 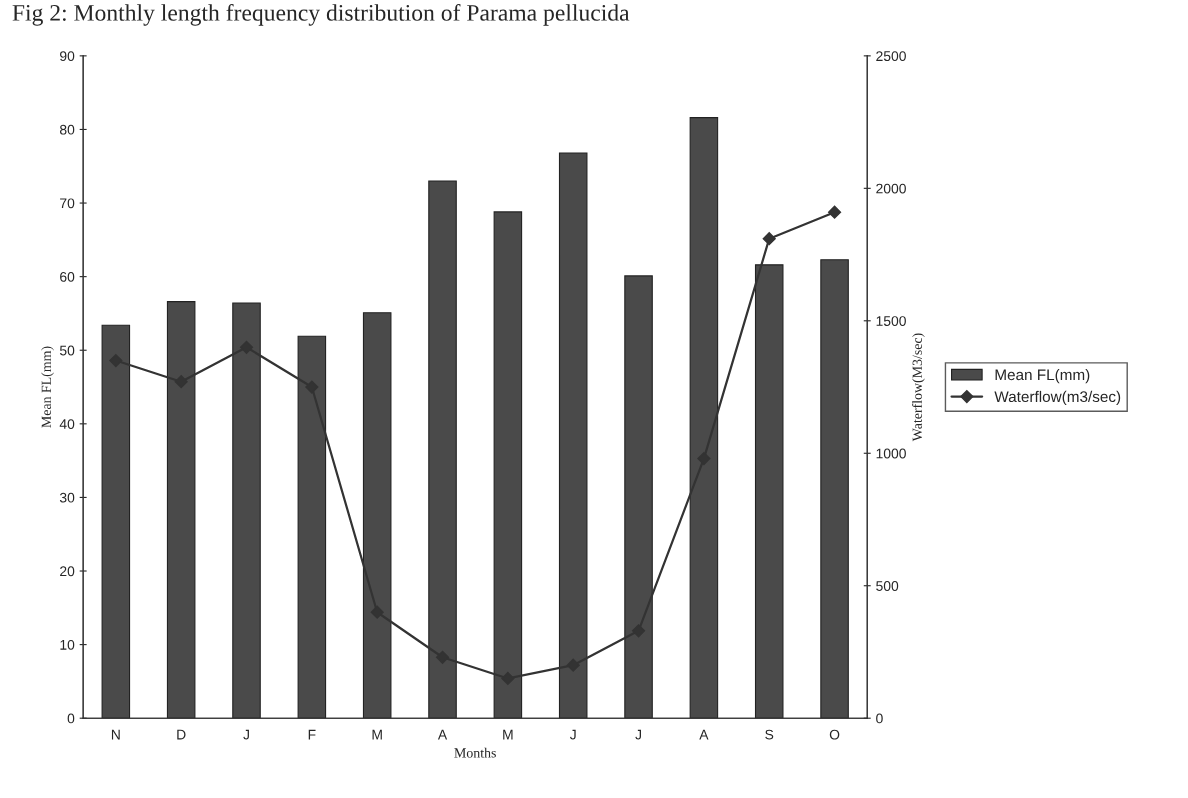 I want to click on y2-tick-label: 2000, so click(x=891, y=188).